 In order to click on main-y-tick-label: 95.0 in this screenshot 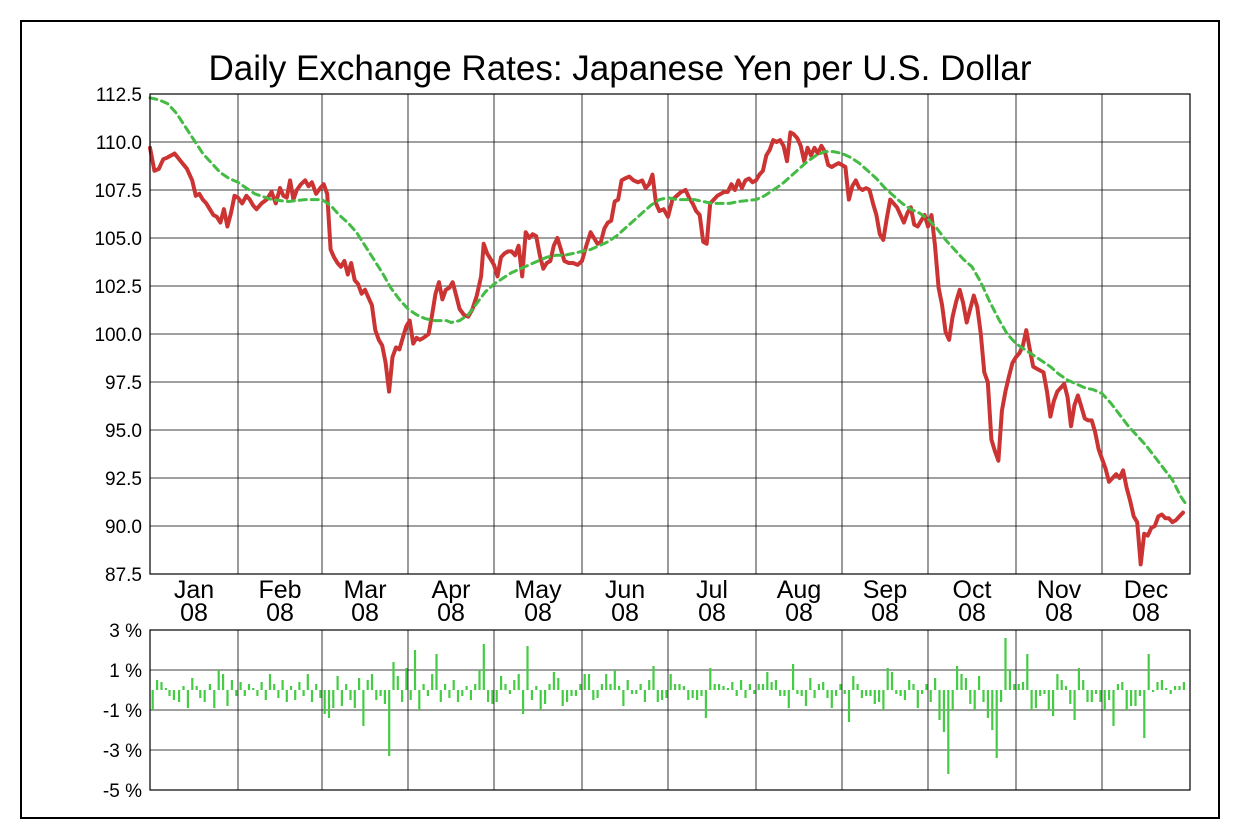, I will do `click(123, 431)`.